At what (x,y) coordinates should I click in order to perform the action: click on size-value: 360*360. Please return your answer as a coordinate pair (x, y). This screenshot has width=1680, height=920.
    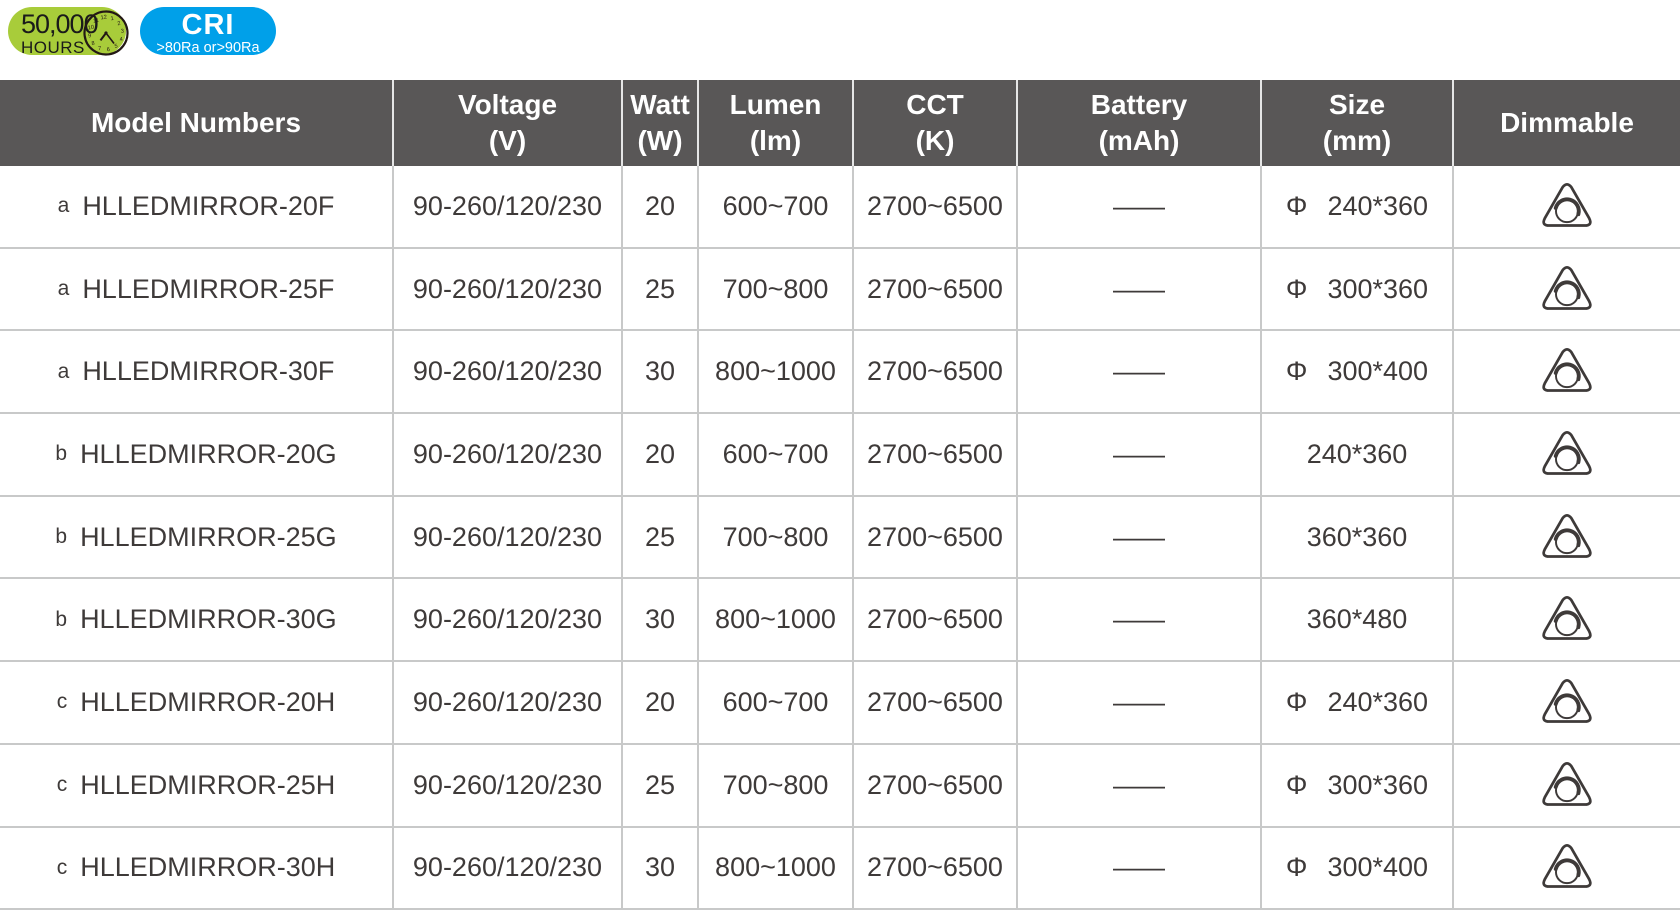
    Looking at the image, I should click on (1357, 536).